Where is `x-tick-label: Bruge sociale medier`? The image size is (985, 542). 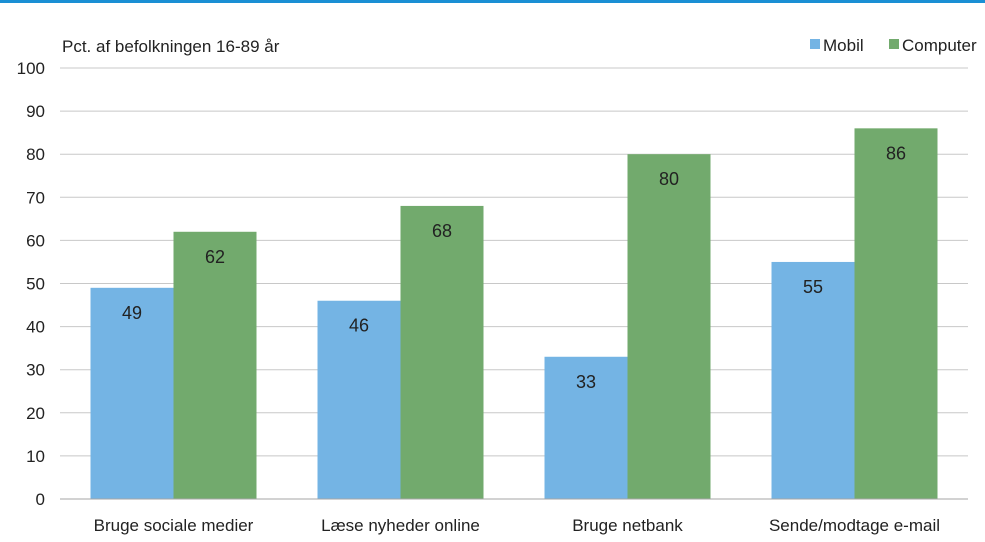
x-tick-label: Bruge sociale medier is located at coordinates (174, 525).